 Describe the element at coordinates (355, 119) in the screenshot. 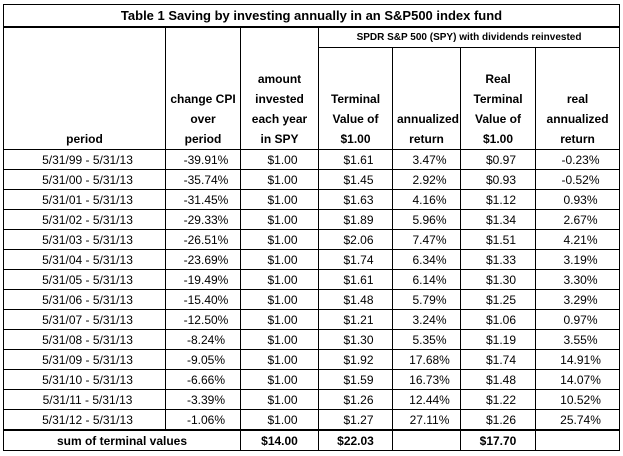

I see `header-line: Value of` at that location.